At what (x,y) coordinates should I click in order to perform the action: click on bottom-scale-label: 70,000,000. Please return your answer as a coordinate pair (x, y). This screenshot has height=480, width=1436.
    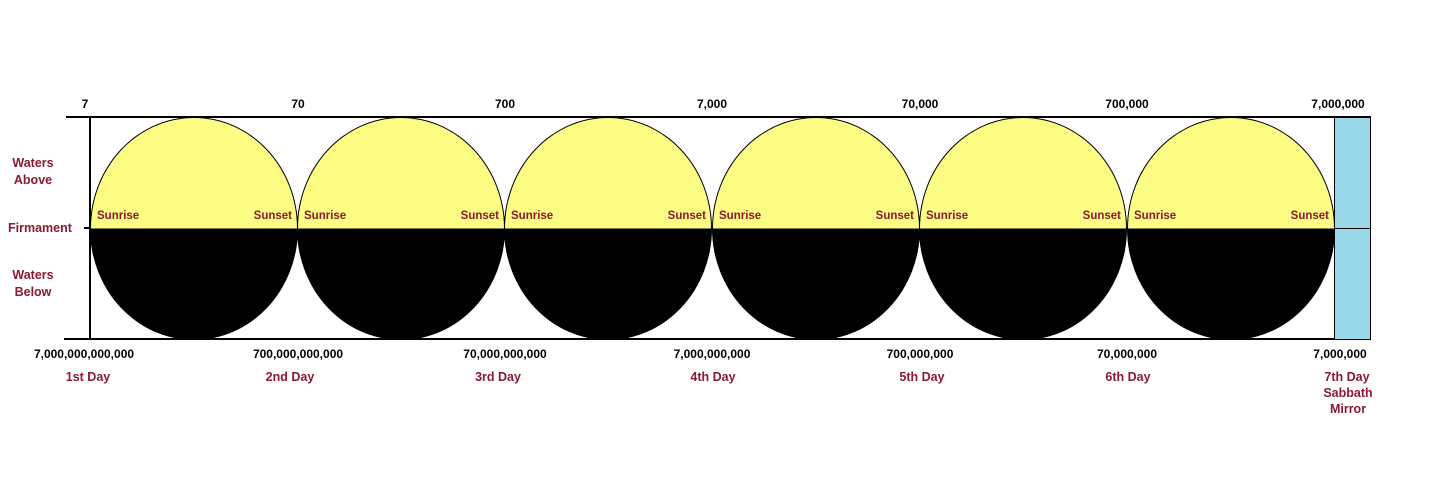
    Looking at the image, I should click on (1127, 354).